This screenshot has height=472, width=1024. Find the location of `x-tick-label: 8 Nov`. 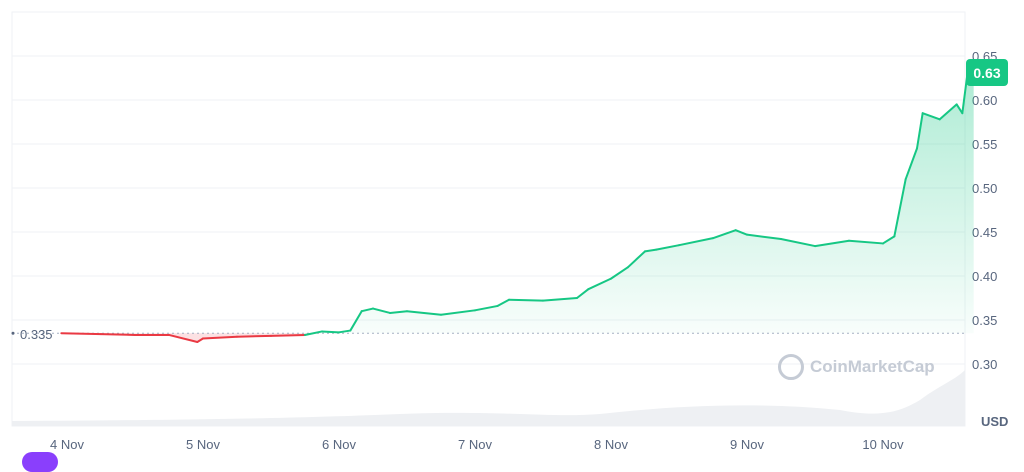

x-tick-label: 8 Nov is located at coordinates (611, 444).